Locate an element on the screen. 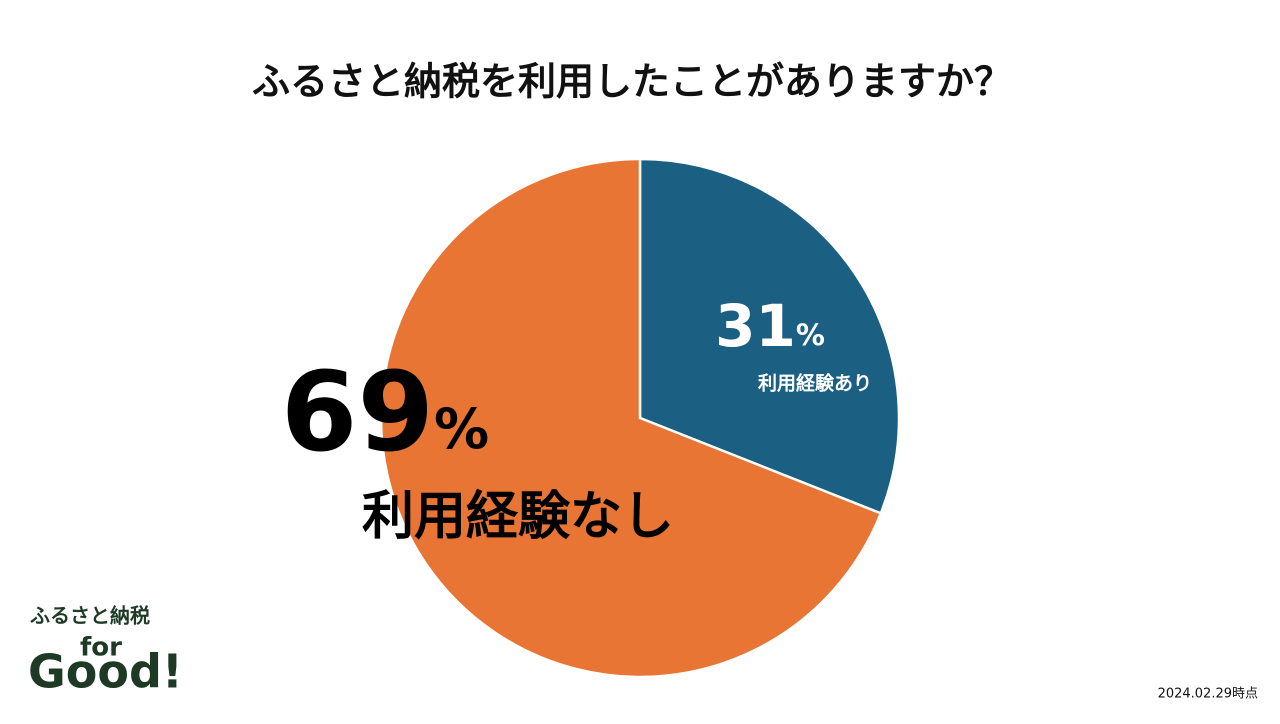  logo-line: ふるさと納税 is located at coordinates (90, 616).